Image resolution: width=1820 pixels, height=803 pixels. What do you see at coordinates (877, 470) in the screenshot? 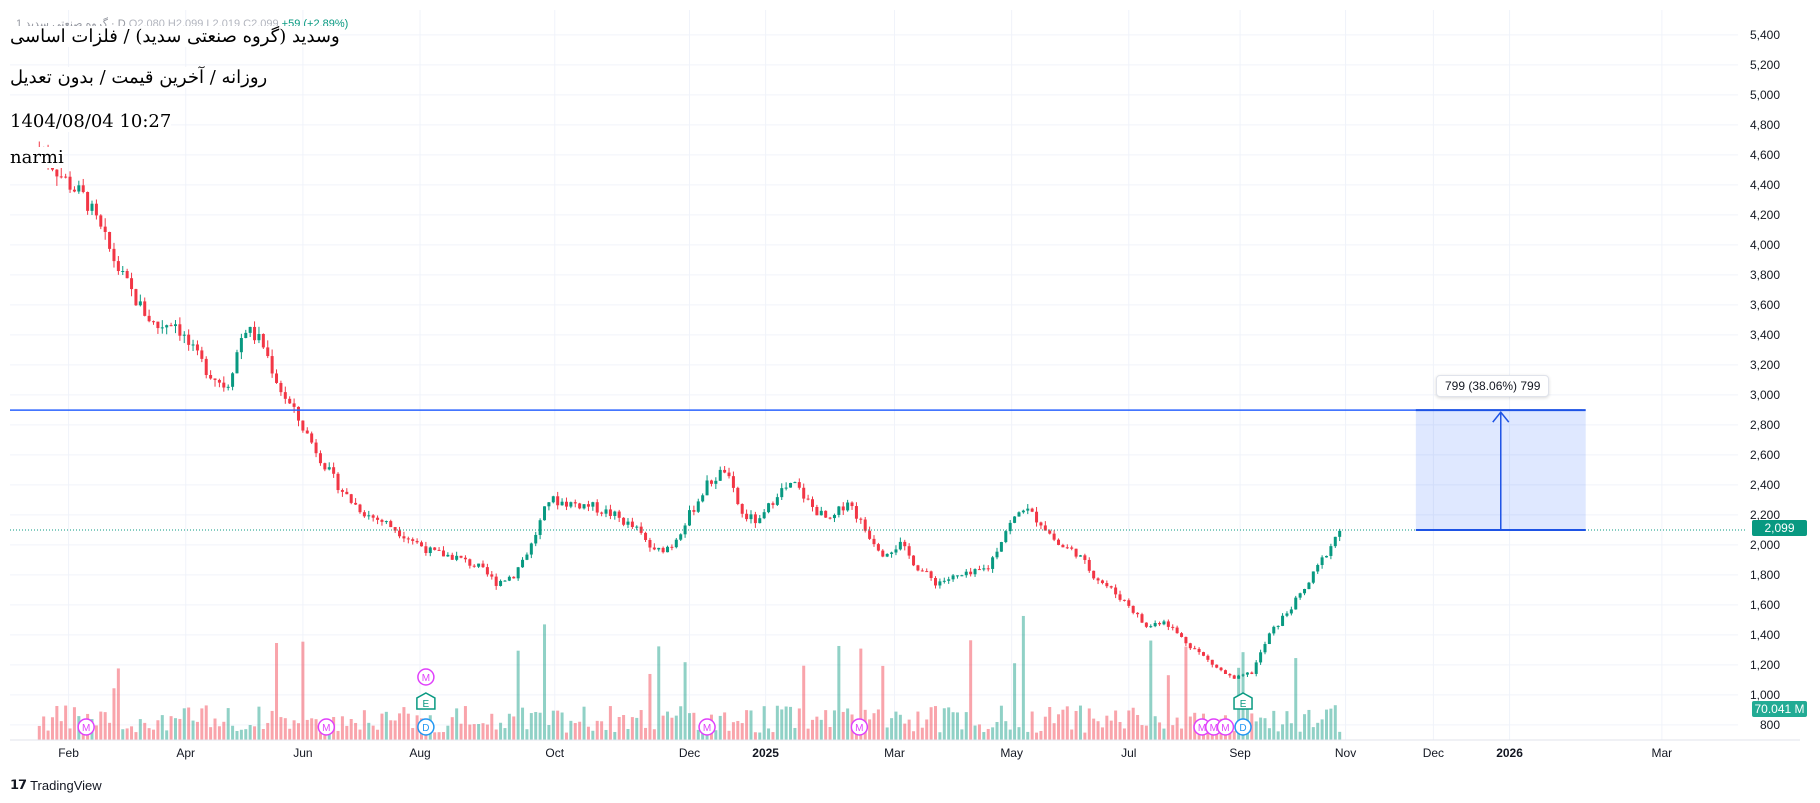
I see `resistance-line` at bounding box center [877, 470].